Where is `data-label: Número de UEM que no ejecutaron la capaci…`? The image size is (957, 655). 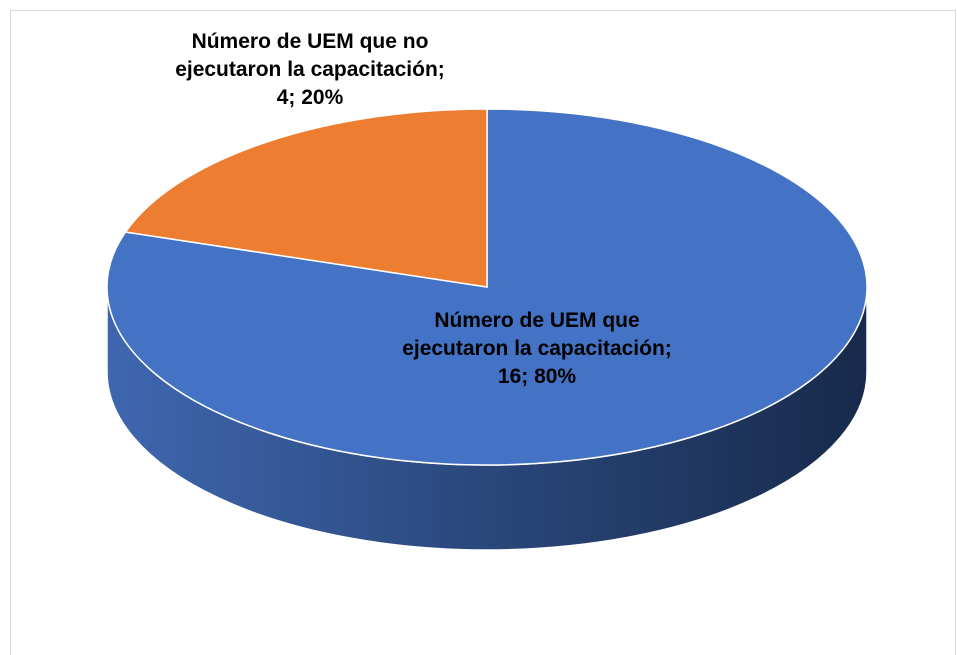 data-label: Número de UEM que no ejecutaron la capaci… is located at coordinates (310, 69).